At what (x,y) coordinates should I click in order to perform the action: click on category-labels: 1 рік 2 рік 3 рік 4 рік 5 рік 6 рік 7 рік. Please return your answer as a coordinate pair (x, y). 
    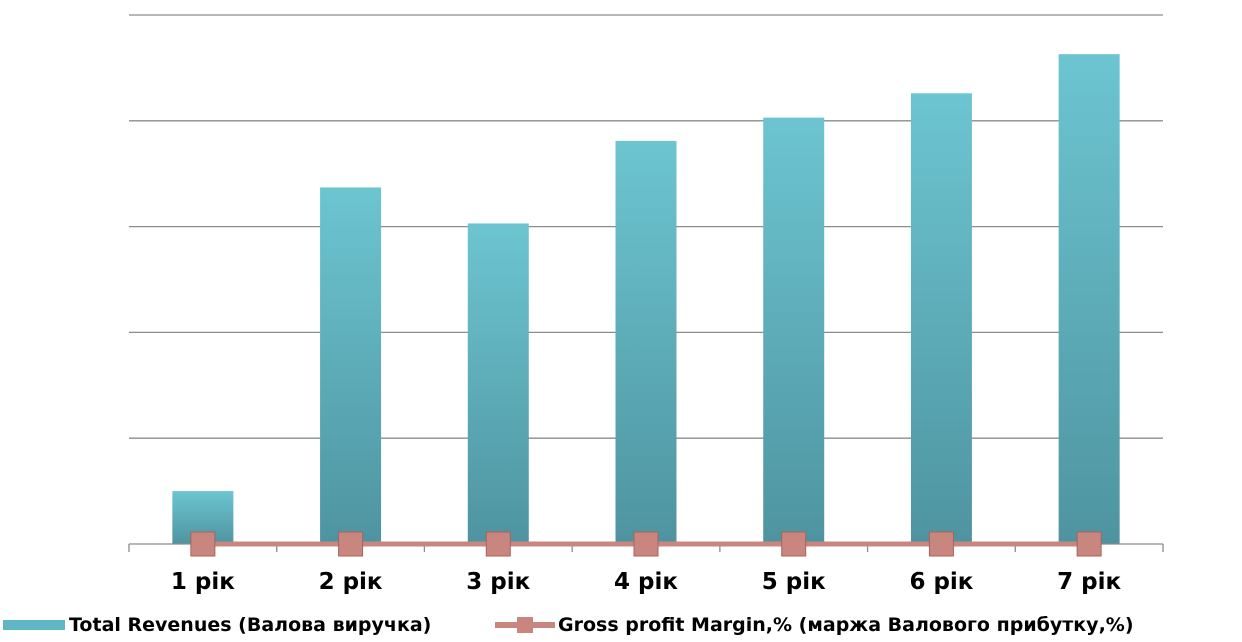
    Looking at the image, I should click on (646, 582).